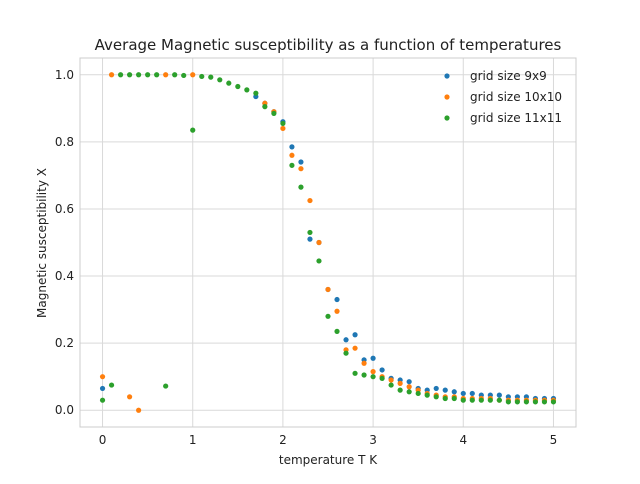  Describe the element at coordinates (64, 410) in the screenshot. I see `y-tick-label: 0.0` at that location.